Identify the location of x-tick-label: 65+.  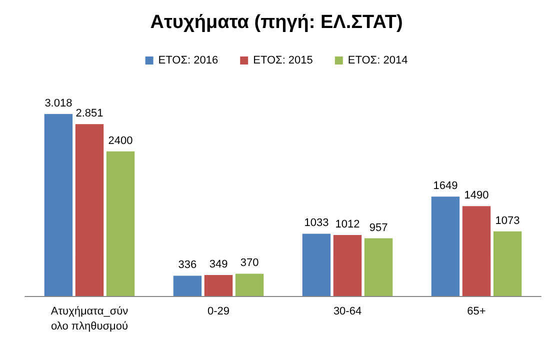
(476, 312).